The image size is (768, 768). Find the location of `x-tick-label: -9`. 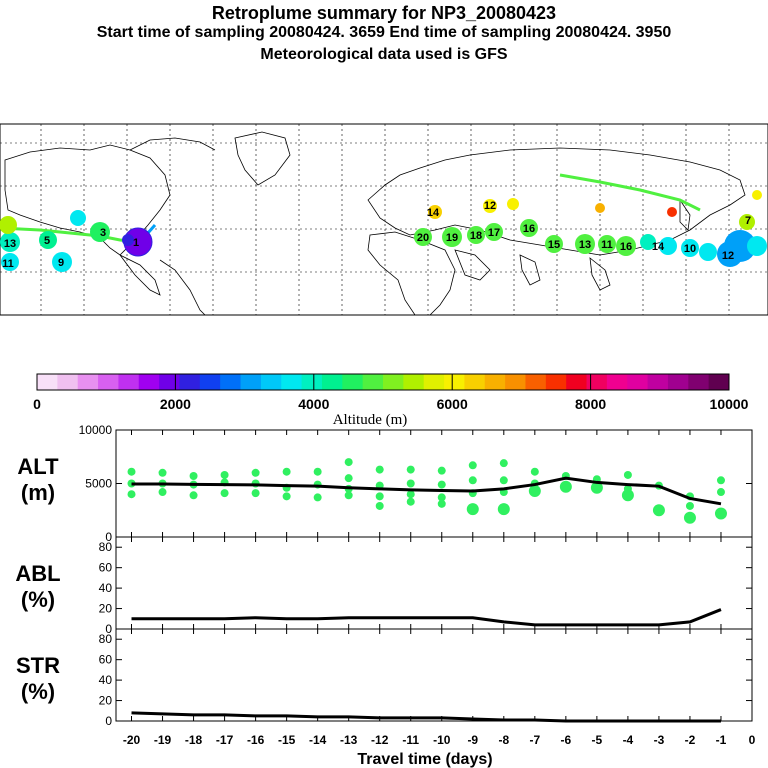

x-tick-label: -9 is located at coordinates (472, 740).